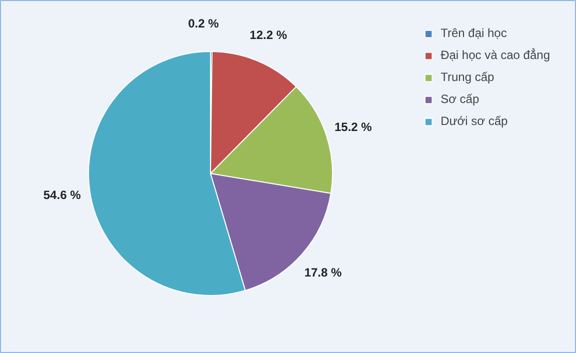  What do you see at coordinates (467, 77) in the screenshot?
I see `legend-label: Trung cấp` at bounding box center [467, 77].